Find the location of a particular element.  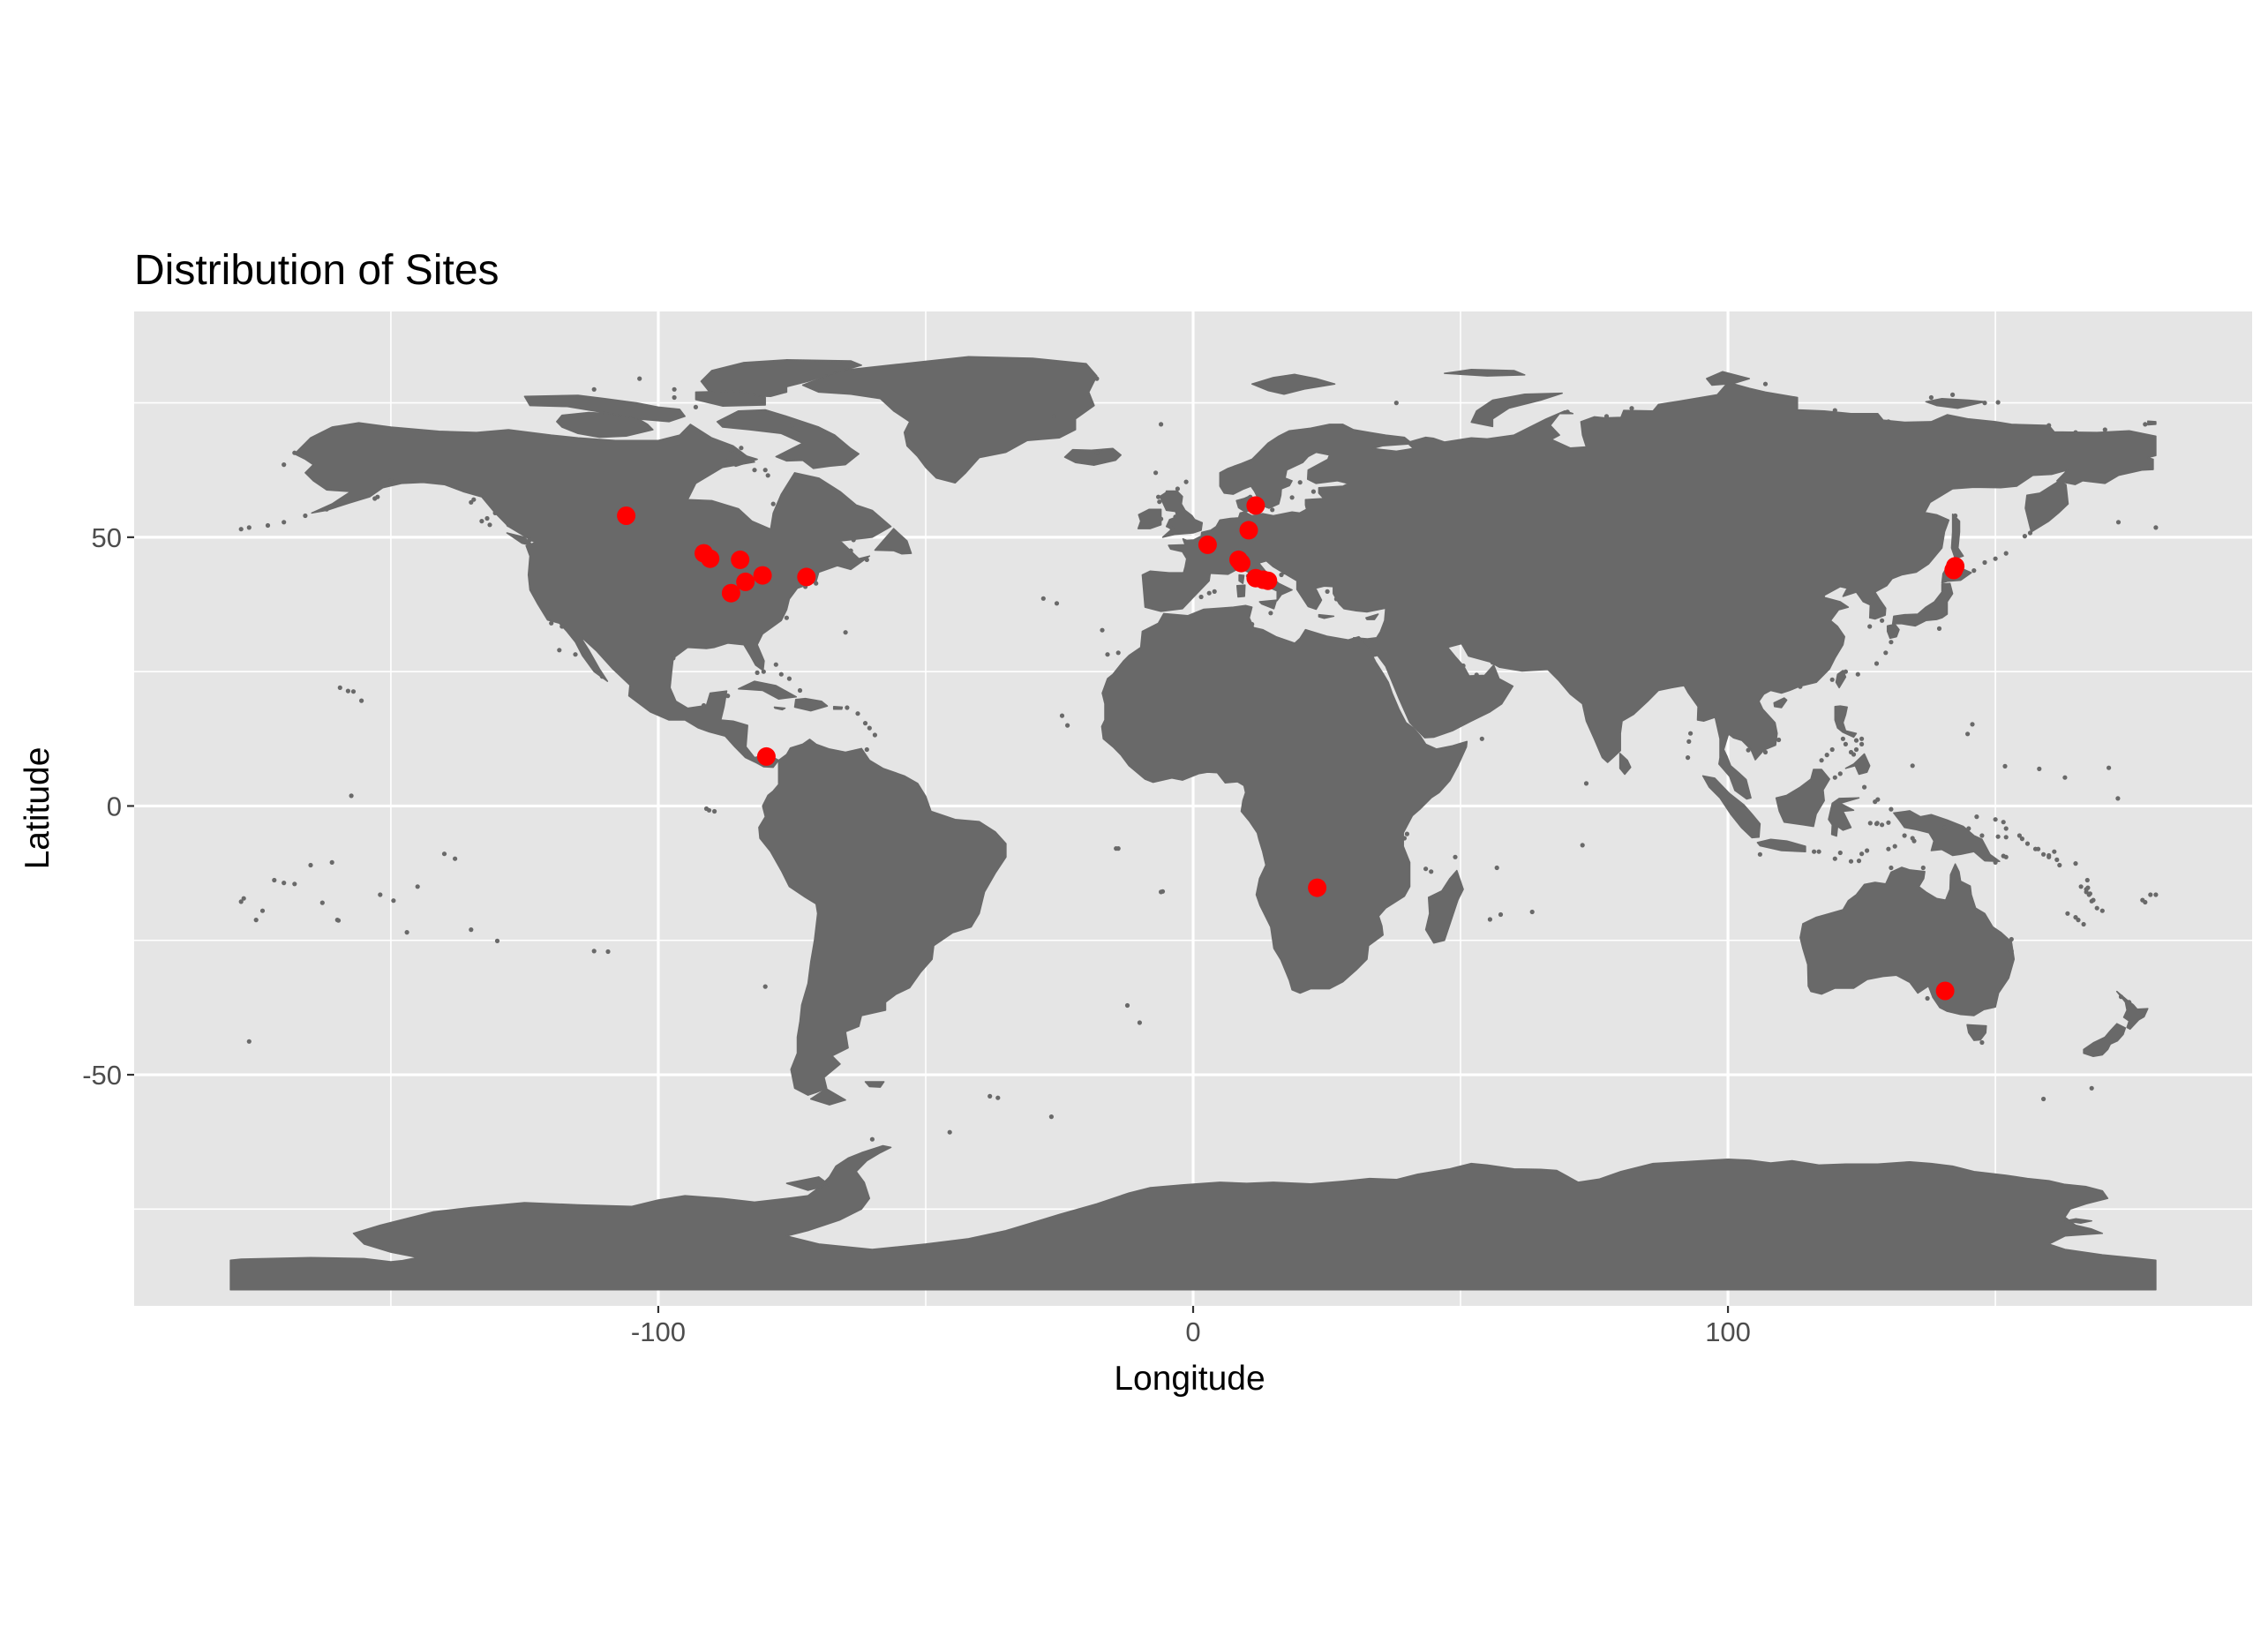

landmass-corsica is located at coordinates (1241, 579).